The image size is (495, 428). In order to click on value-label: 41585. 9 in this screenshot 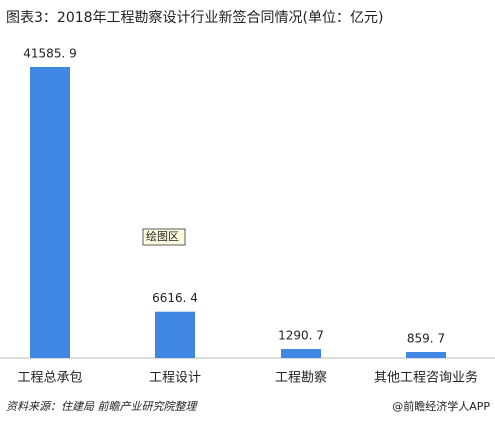, I will do `click(49, 54)`.